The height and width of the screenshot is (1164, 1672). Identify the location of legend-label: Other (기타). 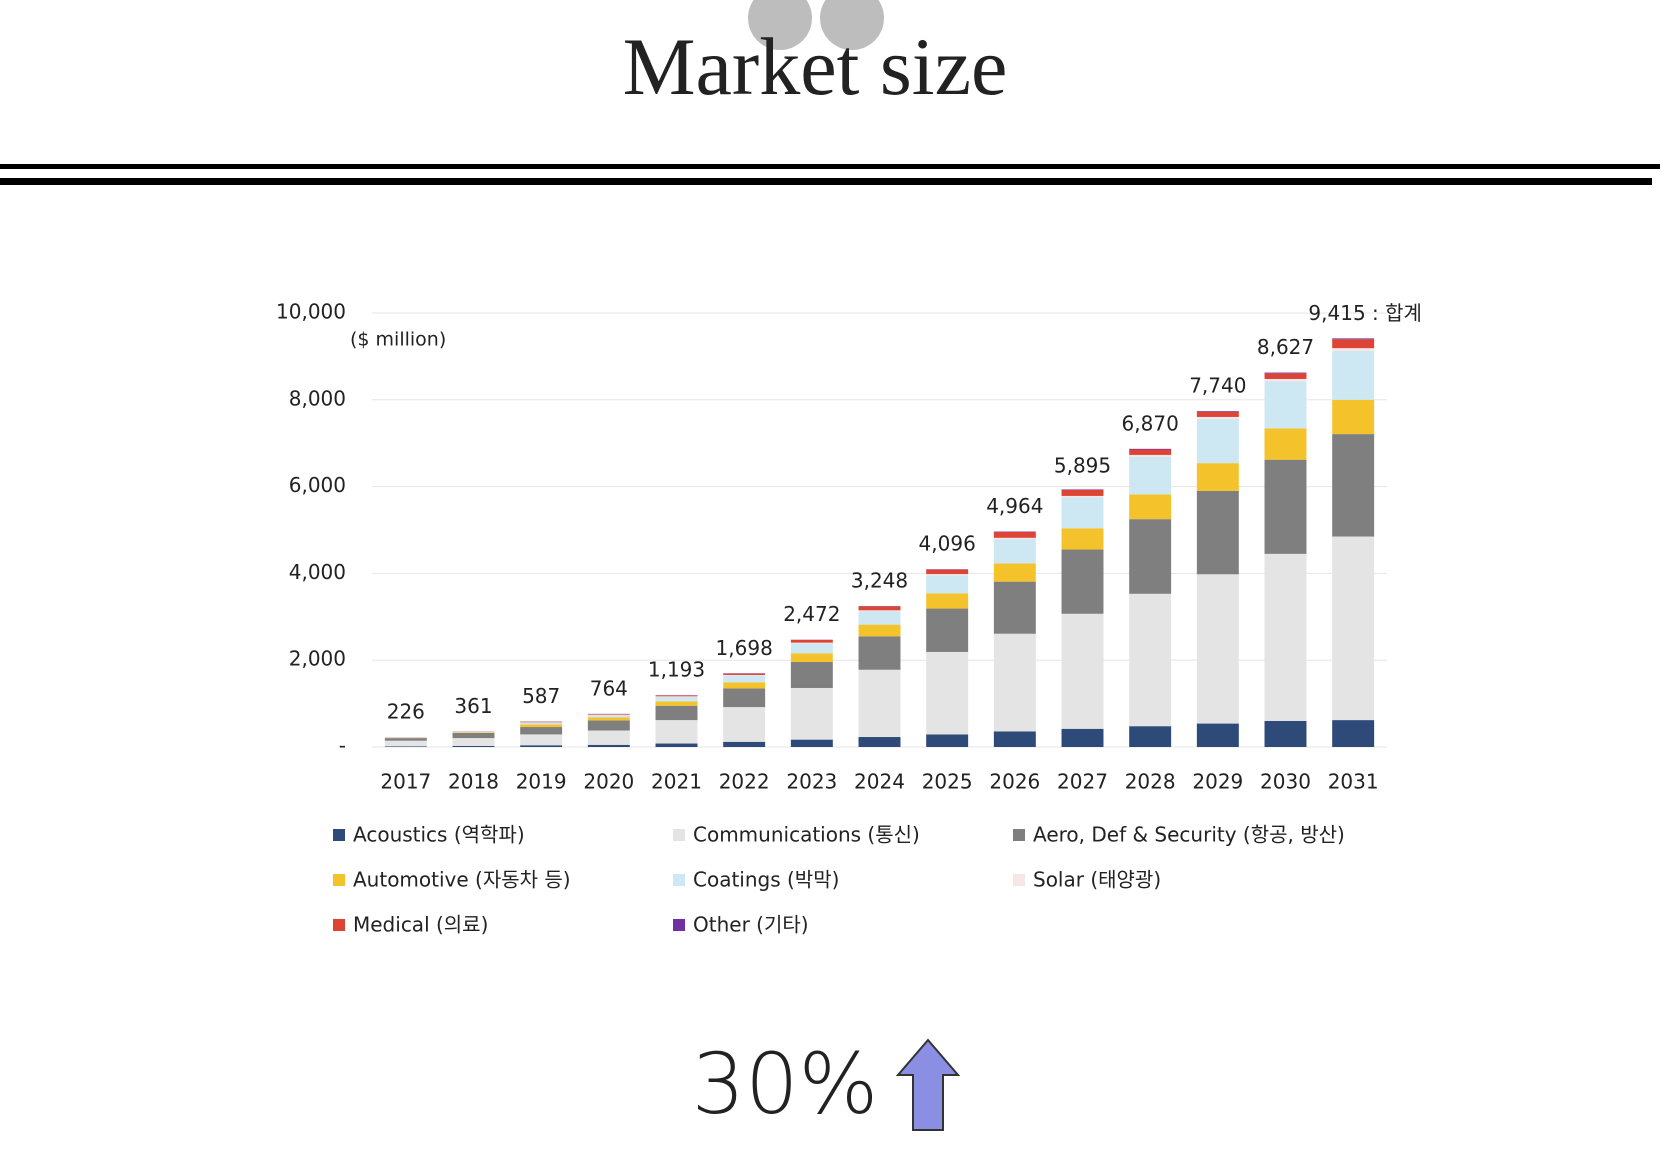
(751, 925).